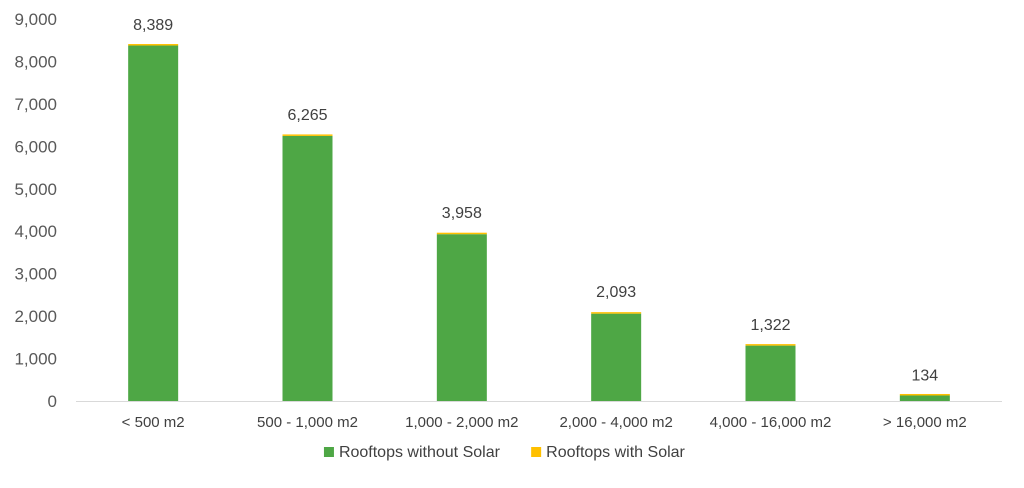 Image resolution: width=1024 pixels, height=488 pixels. What do you see at coordinates (153, 25) in the screenshot?
I see `data-label: 8,389` at bounding box center [153, 25].